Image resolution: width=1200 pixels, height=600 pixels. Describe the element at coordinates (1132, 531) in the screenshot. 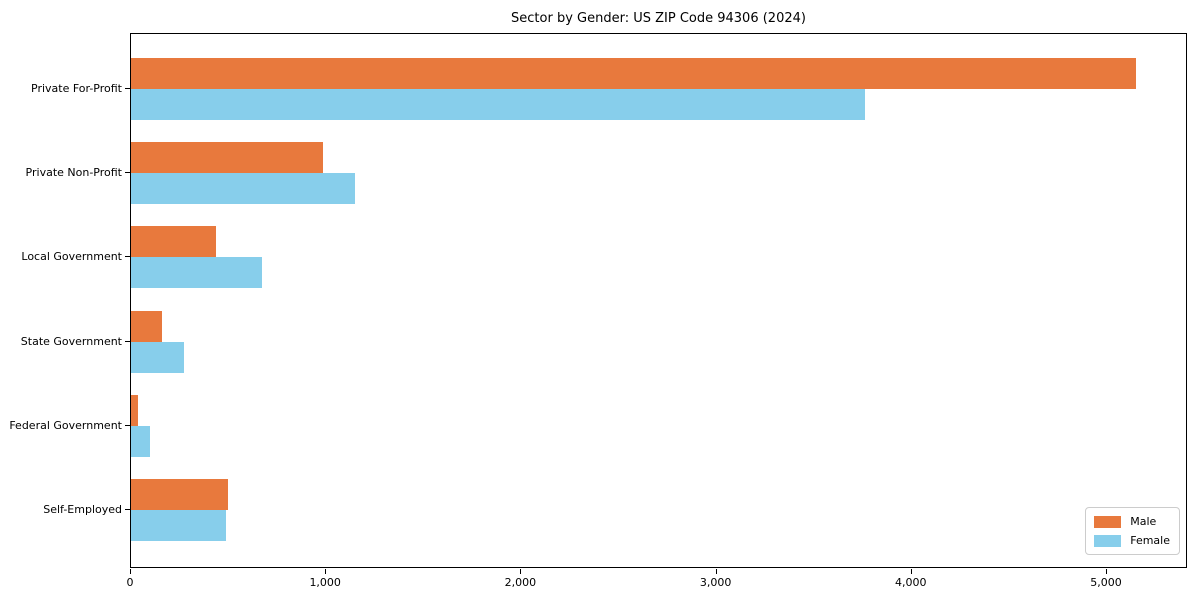

I see `legend: Male Female` at that location.